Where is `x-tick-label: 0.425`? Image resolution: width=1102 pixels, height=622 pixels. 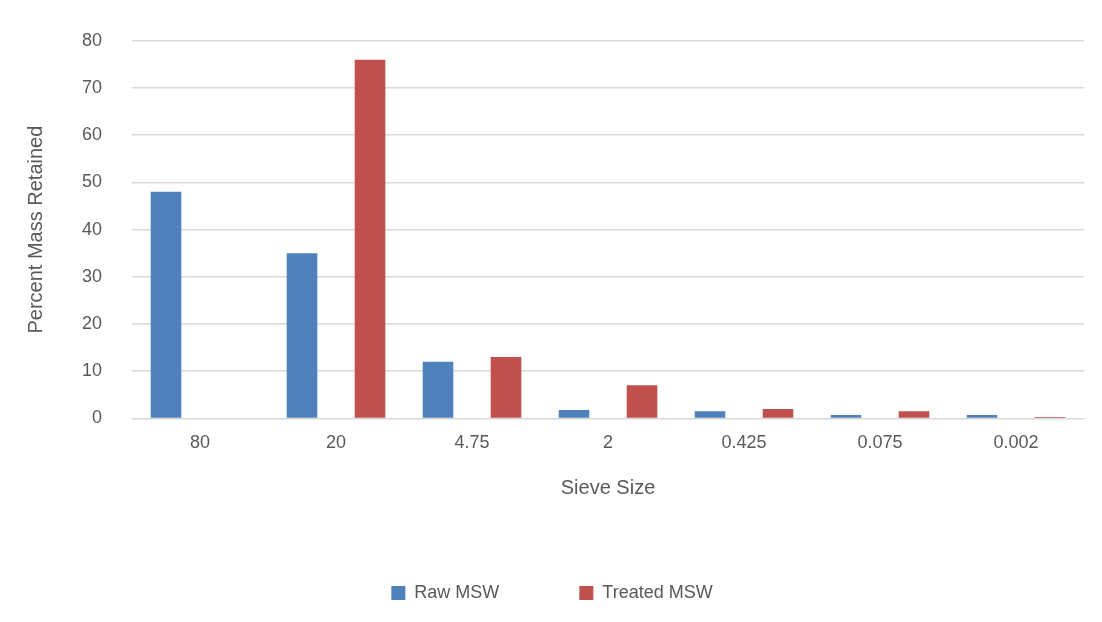
x-tick-label: 0.425 is located at coordinates (744, 442).